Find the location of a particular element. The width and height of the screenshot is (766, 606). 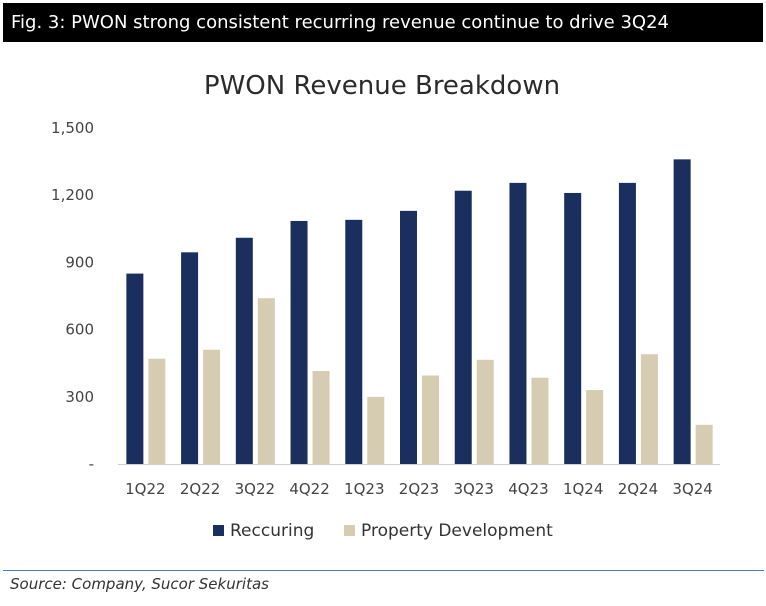

x-tick-label: 4Q22 is located at coordinates (309, 489).